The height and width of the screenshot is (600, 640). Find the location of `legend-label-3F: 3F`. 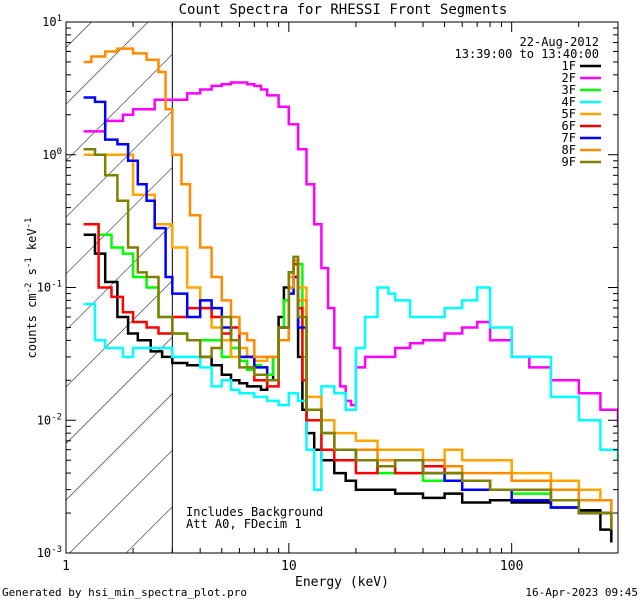

legend-label-3F: 3F is located at coordinates (569, 90).